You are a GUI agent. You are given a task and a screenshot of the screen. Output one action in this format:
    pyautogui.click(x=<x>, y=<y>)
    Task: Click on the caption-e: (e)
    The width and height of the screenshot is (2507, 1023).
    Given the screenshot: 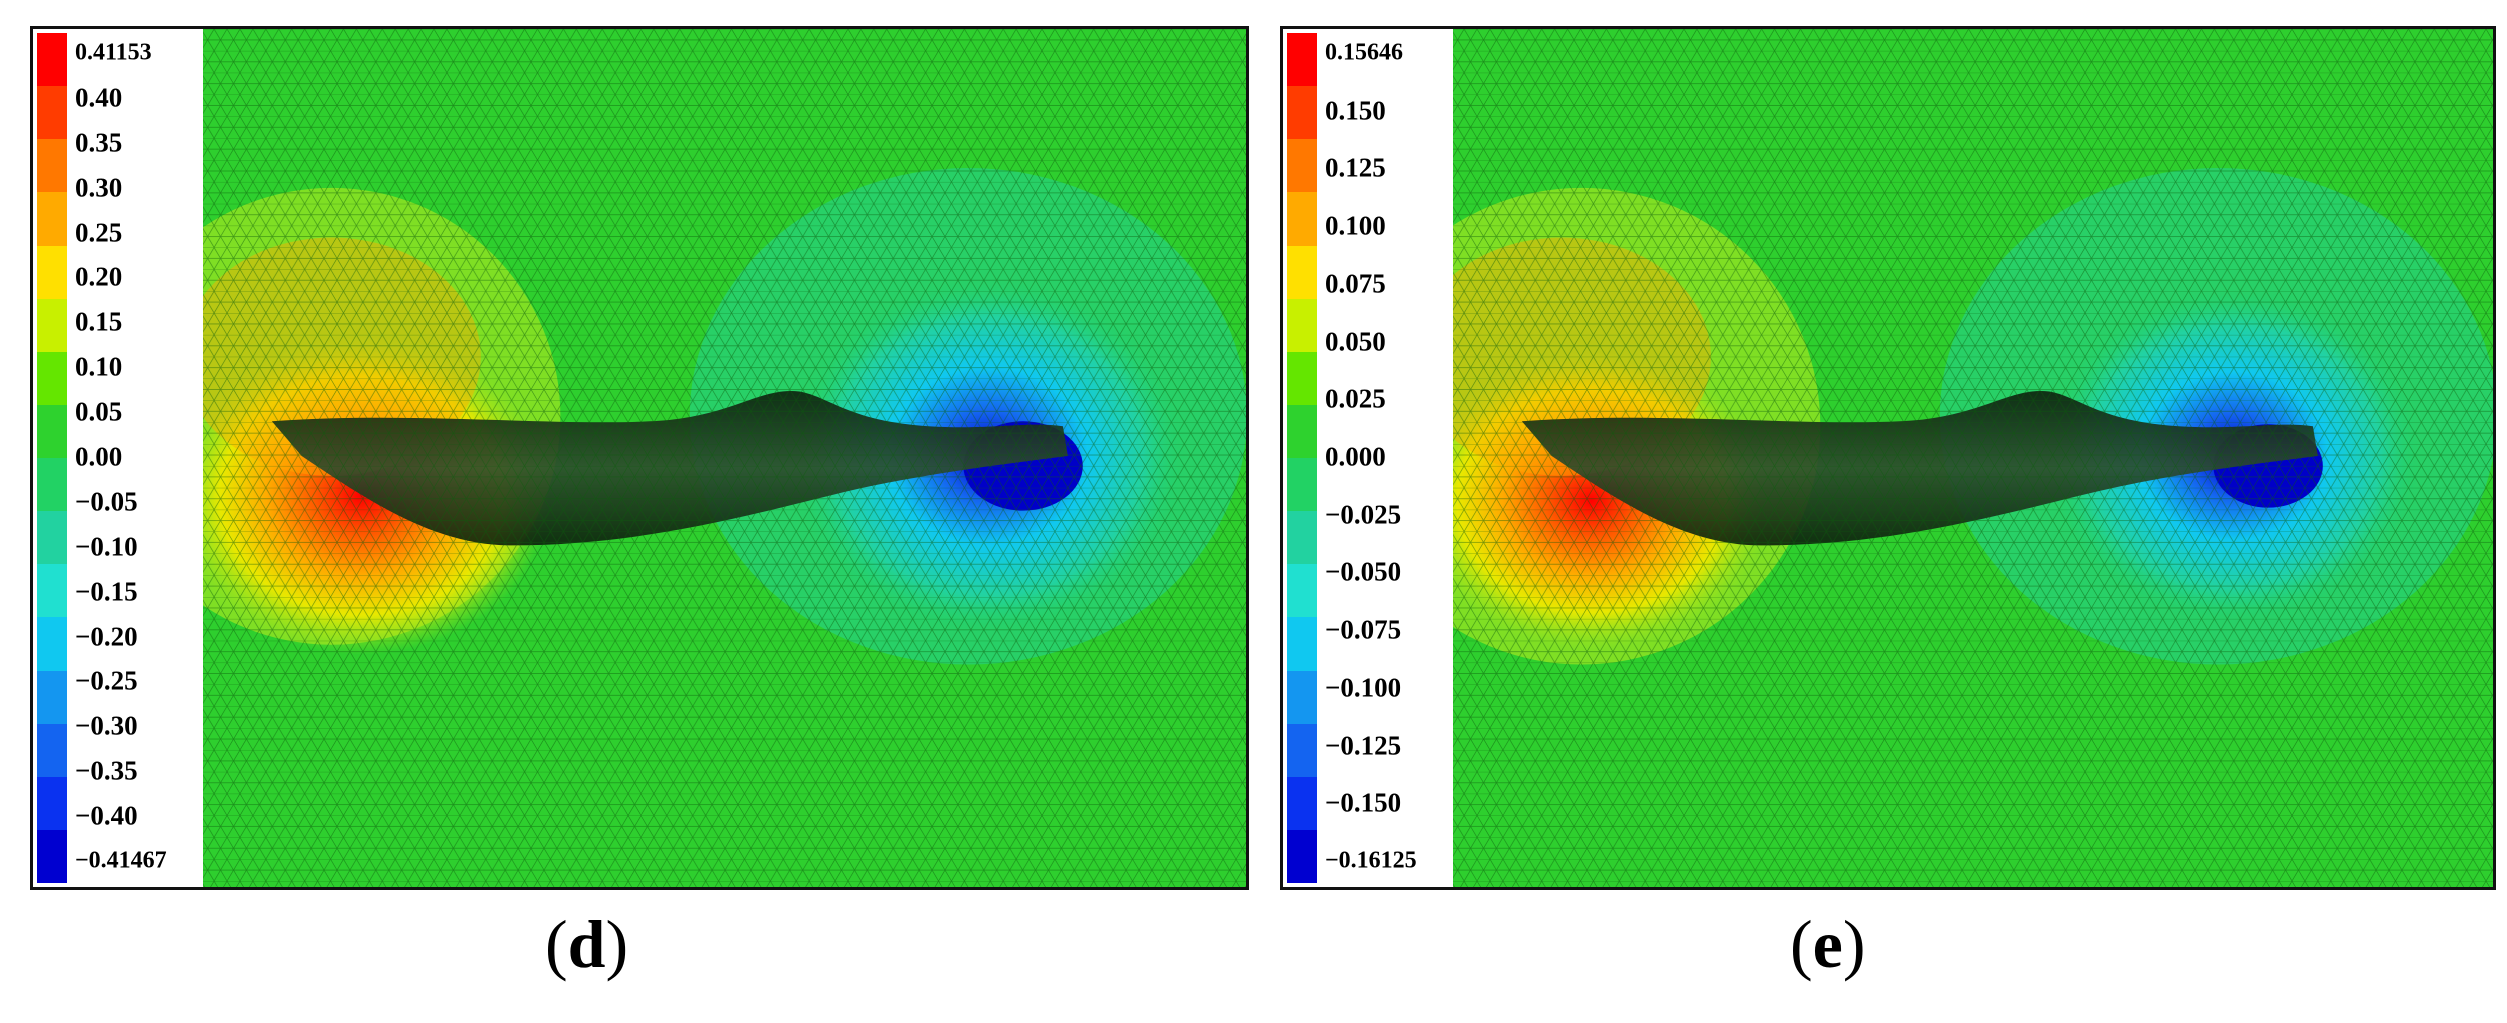 What is the action you would take?
    pyautogui.click(x=1828, y=944)
    